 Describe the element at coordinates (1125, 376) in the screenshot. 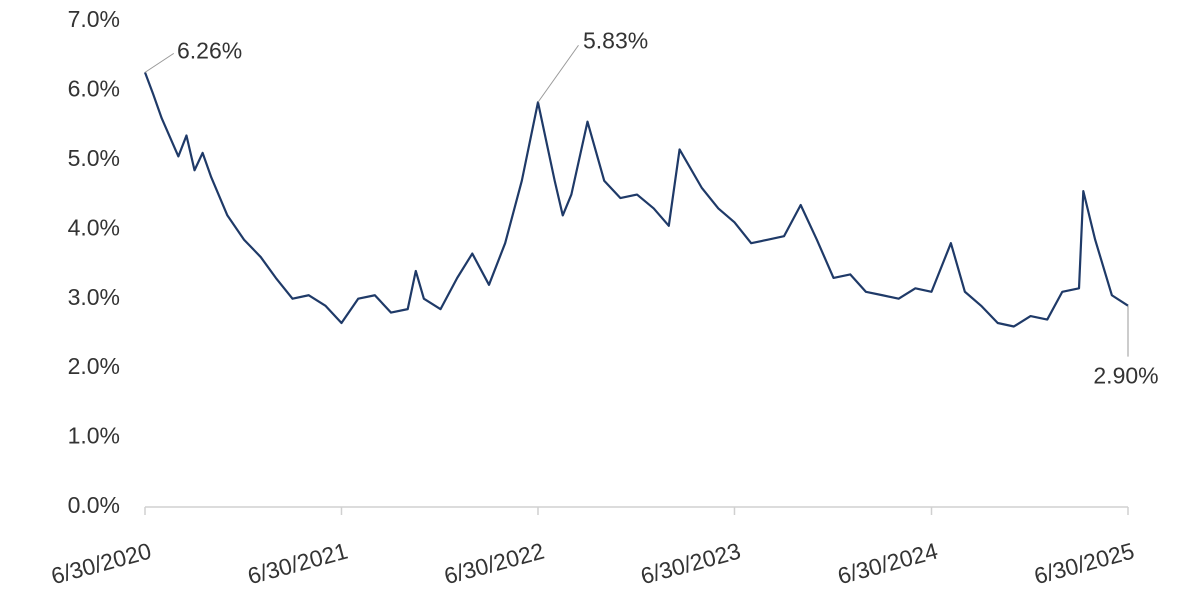

I see `data-label: 2.90%` at that location.